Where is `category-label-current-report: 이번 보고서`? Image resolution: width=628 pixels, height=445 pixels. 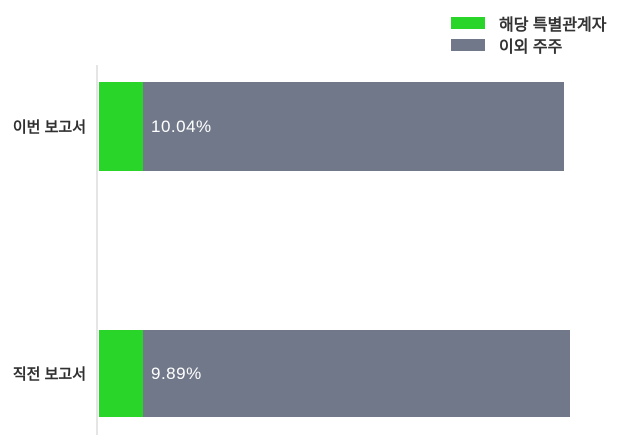
category-label-current-report: 이번 보고서 is located at coordinates (49, 127).